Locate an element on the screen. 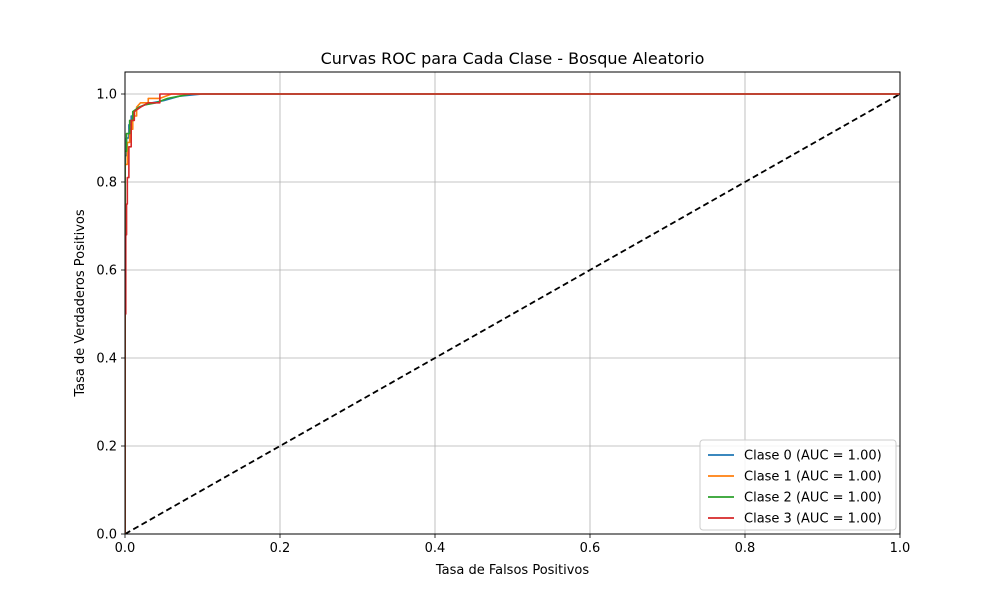 The image size is (1000, 600). legend-entry: Clase 1 (AUC = 1.00) is located at coordinates (813, 477).